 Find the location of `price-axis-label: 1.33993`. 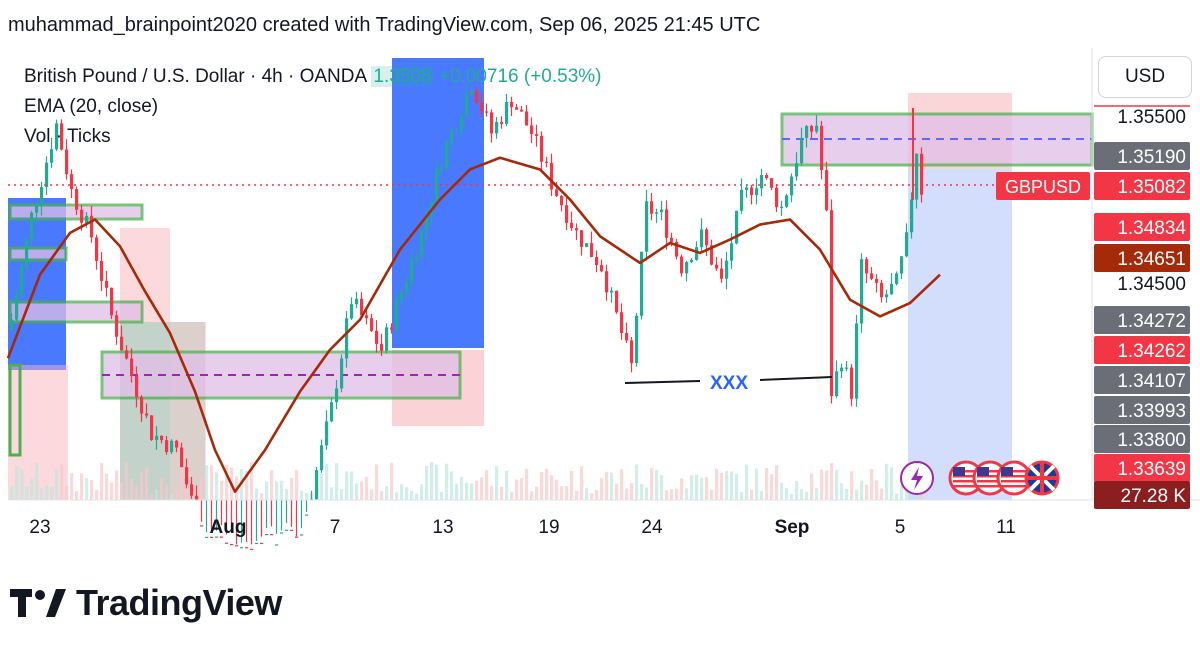

price-axis-label: 1.33993 is located at coordinates (1151, 411).